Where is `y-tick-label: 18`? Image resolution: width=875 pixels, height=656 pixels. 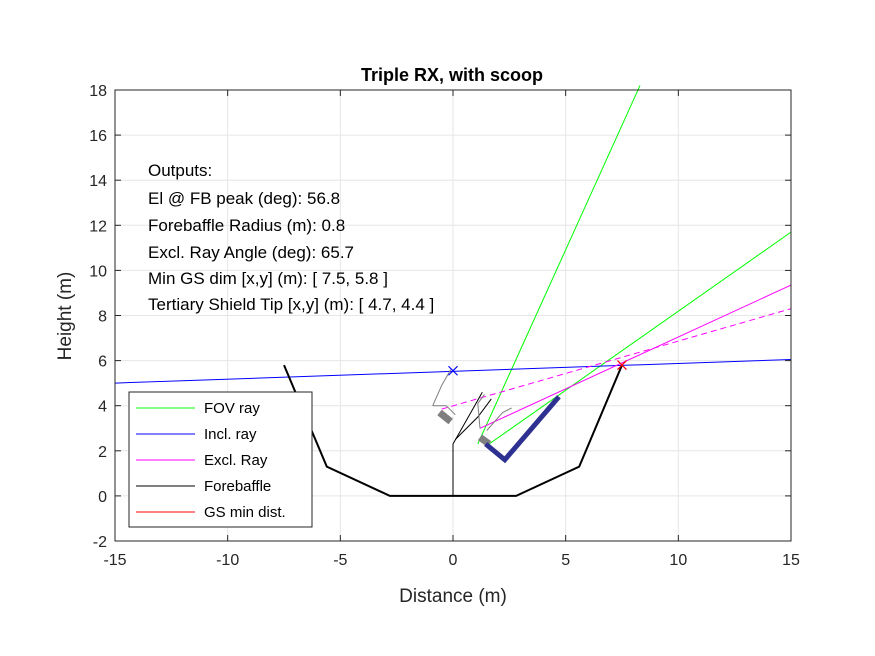 y-tick-label: 18 is located at coordinates (98, 91).